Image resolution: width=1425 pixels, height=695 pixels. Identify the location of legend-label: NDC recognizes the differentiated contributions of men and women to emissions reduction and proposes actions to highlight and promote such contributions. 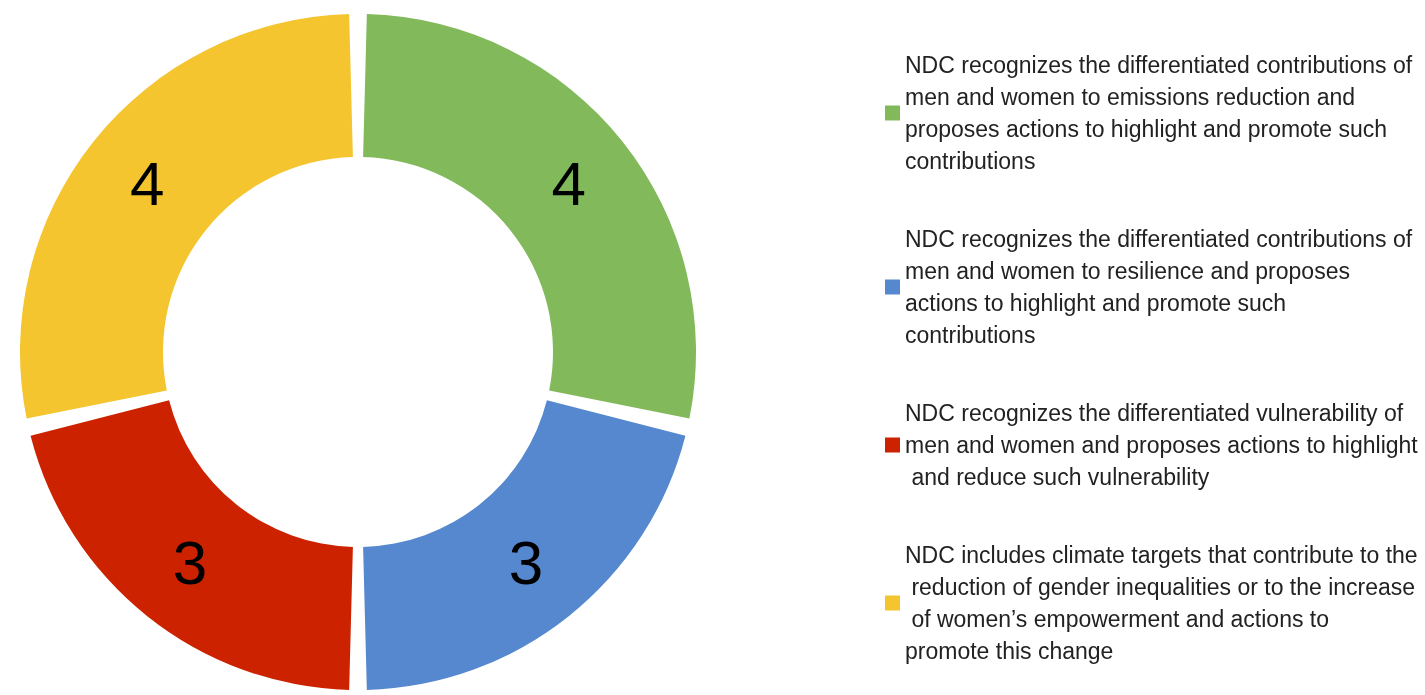
(1162, 113).